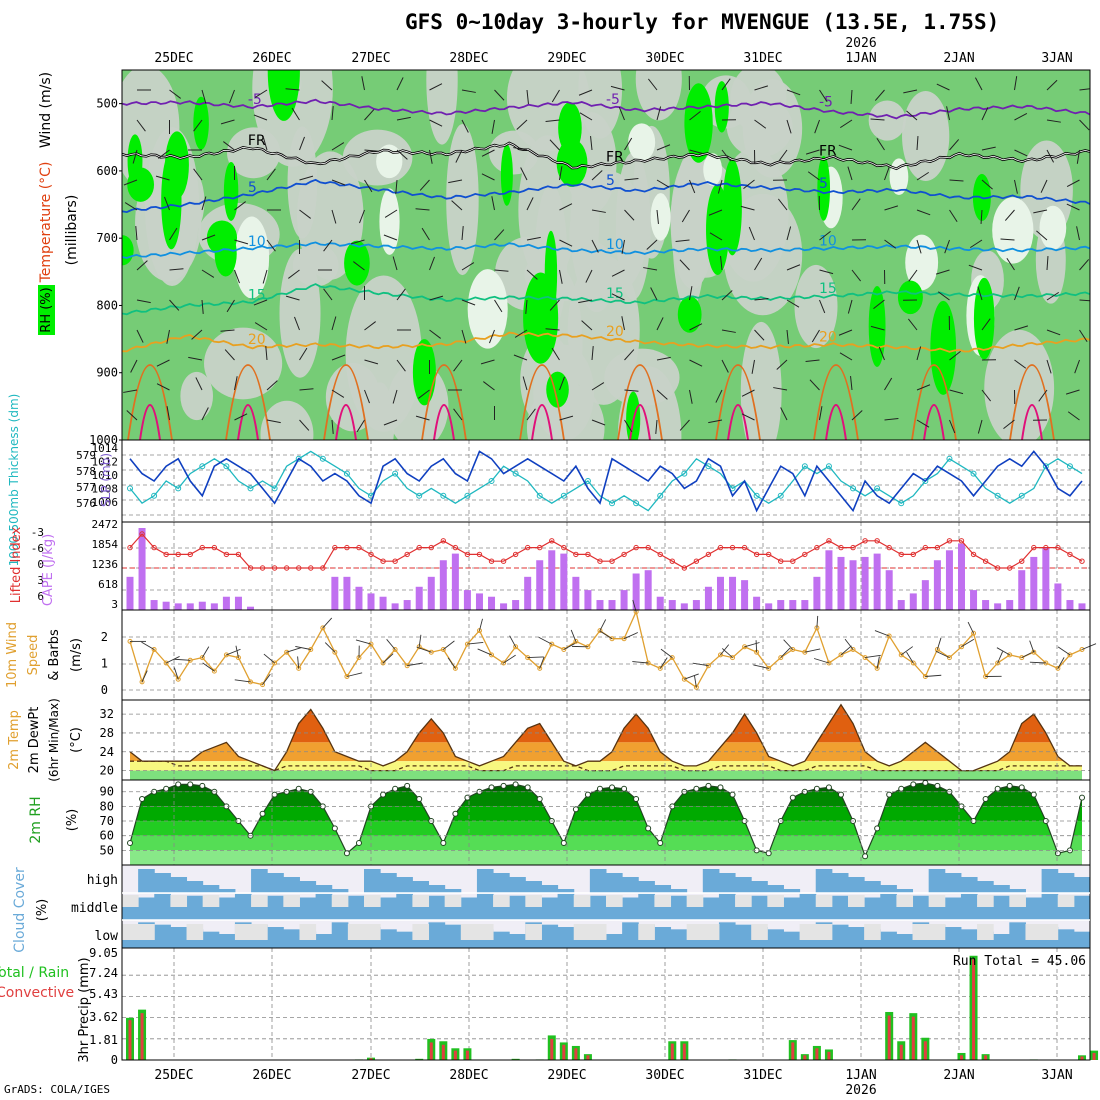 Image resolution: width=1100 pixels, height=1100 pixels. I want to click on thickness-point, so click(226, 466).